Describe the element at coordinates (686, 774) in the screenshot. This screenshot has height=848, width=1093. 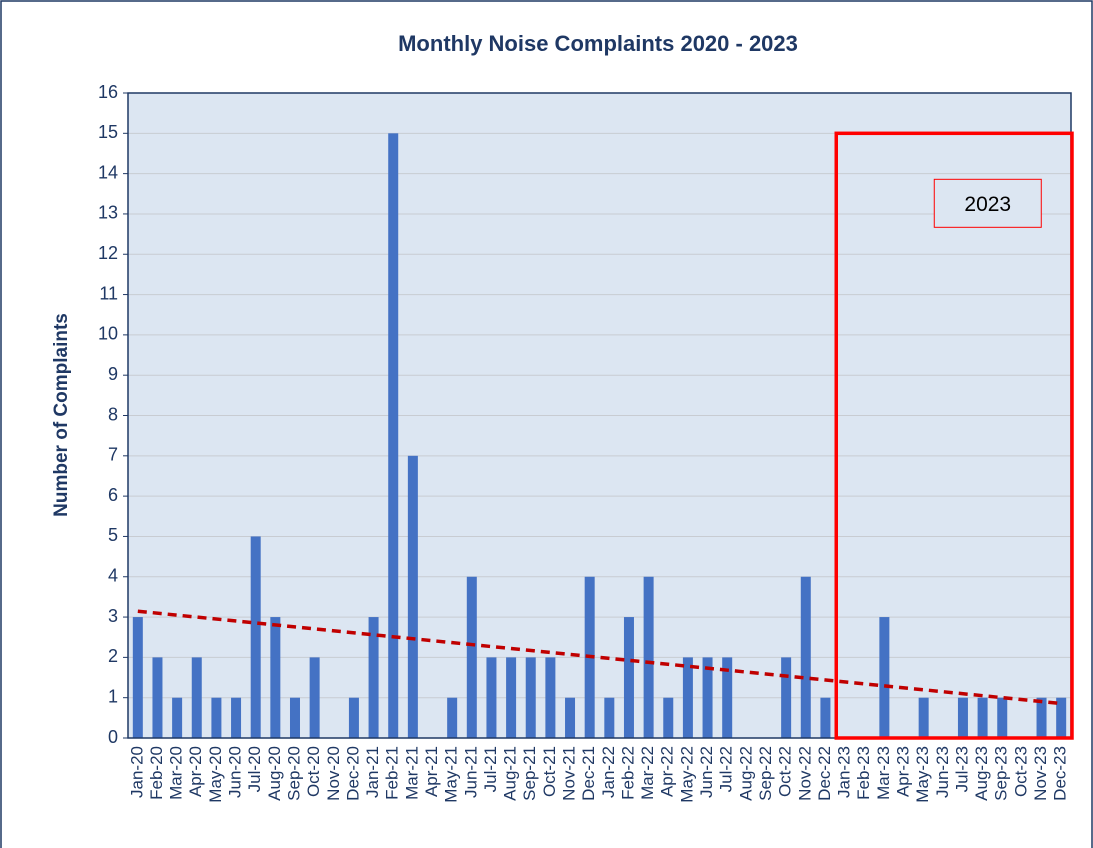
I see `x-tick-label: May-22` at that location.